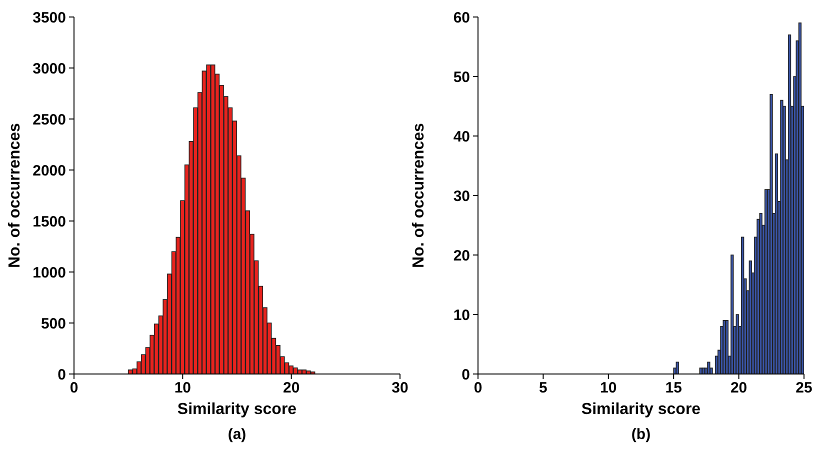 This screenshot has height=451, width=829. I want to click on text: (b), so click(641, 434).